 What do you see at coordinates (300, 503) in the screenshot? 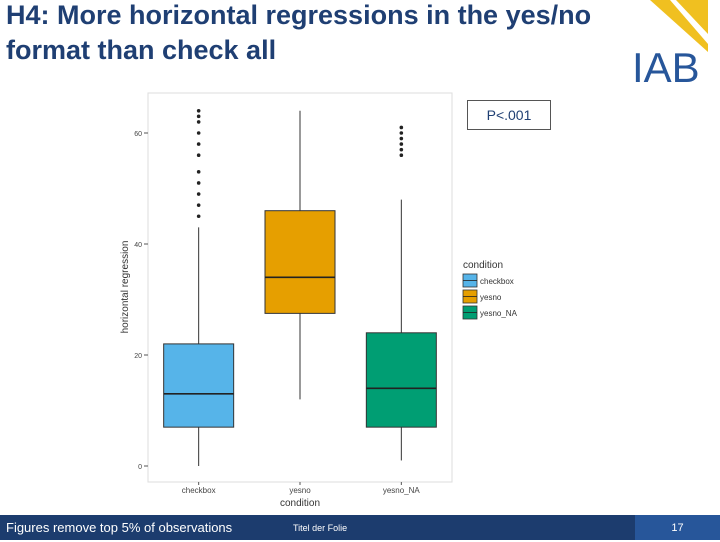
I see `x-axis-label: condition` at bounding box center [300, 503].